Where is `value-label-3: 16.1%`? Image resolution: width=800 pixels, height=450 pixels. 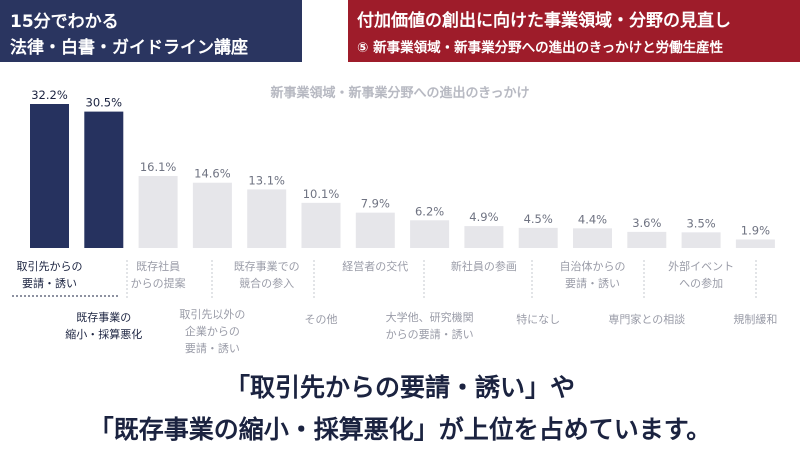
value-label-3: 16.1% is located at coordinates (158, 167).